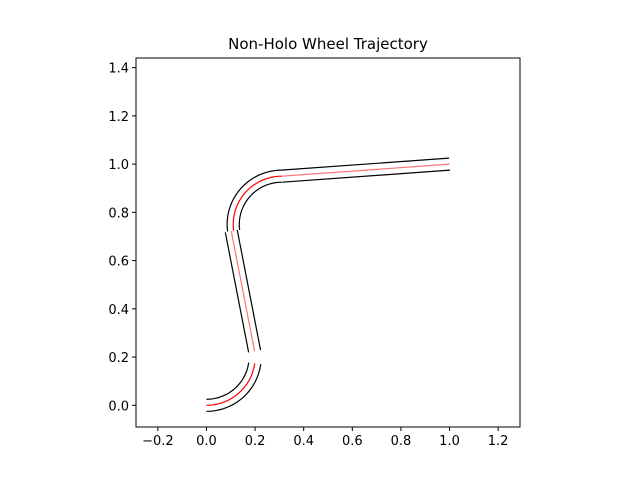 The width and height of the screenshot is (640, 480). What do you see at coordinates (118, 358) in the screenshot?
I see `y-tick-label: 0.2` at bounding box center [118, 358].